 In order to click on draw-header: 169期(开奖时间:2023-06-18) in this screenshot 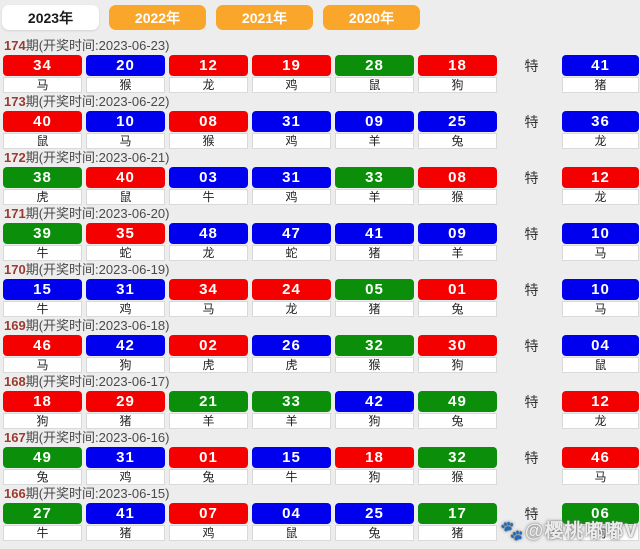, I will do `click(322, 325)`.